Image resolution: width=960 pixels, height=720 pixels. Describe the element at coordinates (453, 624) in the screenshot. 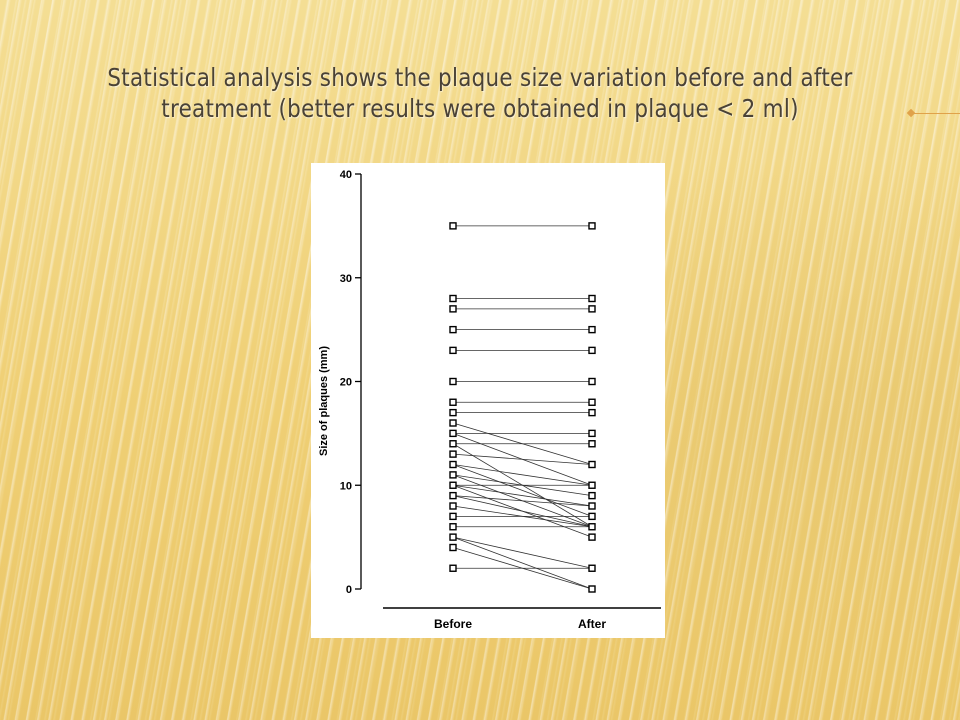

I see `x-category-label-before: Before` at that location.